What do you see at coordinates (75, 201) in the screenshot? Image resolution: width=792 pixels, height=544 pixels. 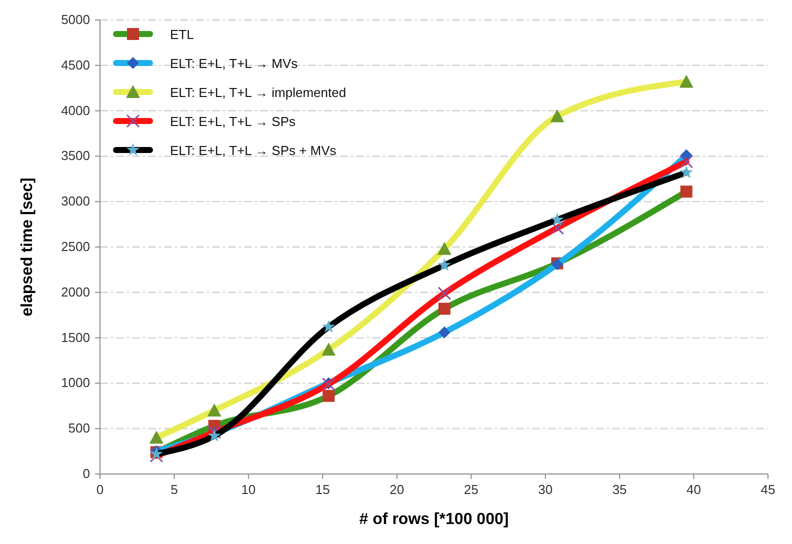 I see `y-tick-label: 3000` at bounding box center [75, 201].